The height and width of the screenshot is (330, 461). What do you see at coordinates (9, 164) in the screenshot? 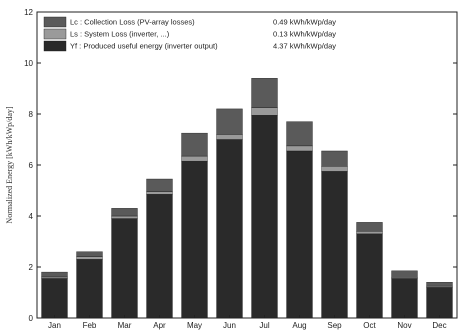
I see `y-axis-label: Normalized Energy [kWh/kWp/day]` at bounding box center [9, 164].